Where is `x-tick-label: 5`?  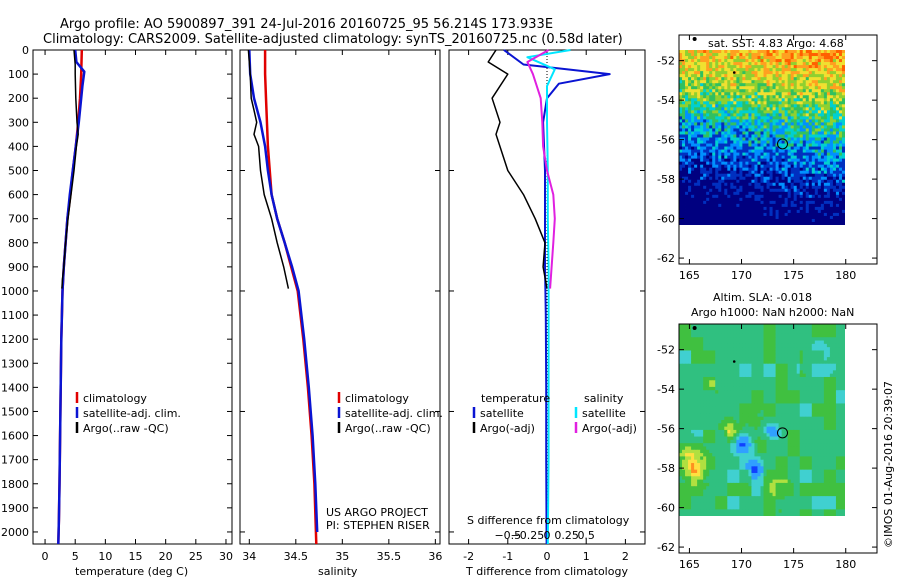 x-tick-label: 5 is located at coordinates (75, 556).